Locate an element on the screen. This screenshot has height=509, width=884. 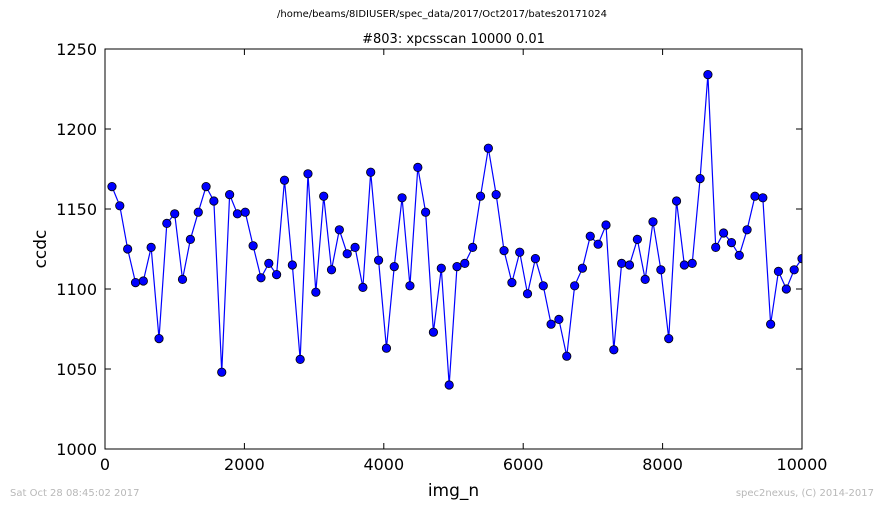
x-tick-label: 8000 is located at coordinates (662, 464).